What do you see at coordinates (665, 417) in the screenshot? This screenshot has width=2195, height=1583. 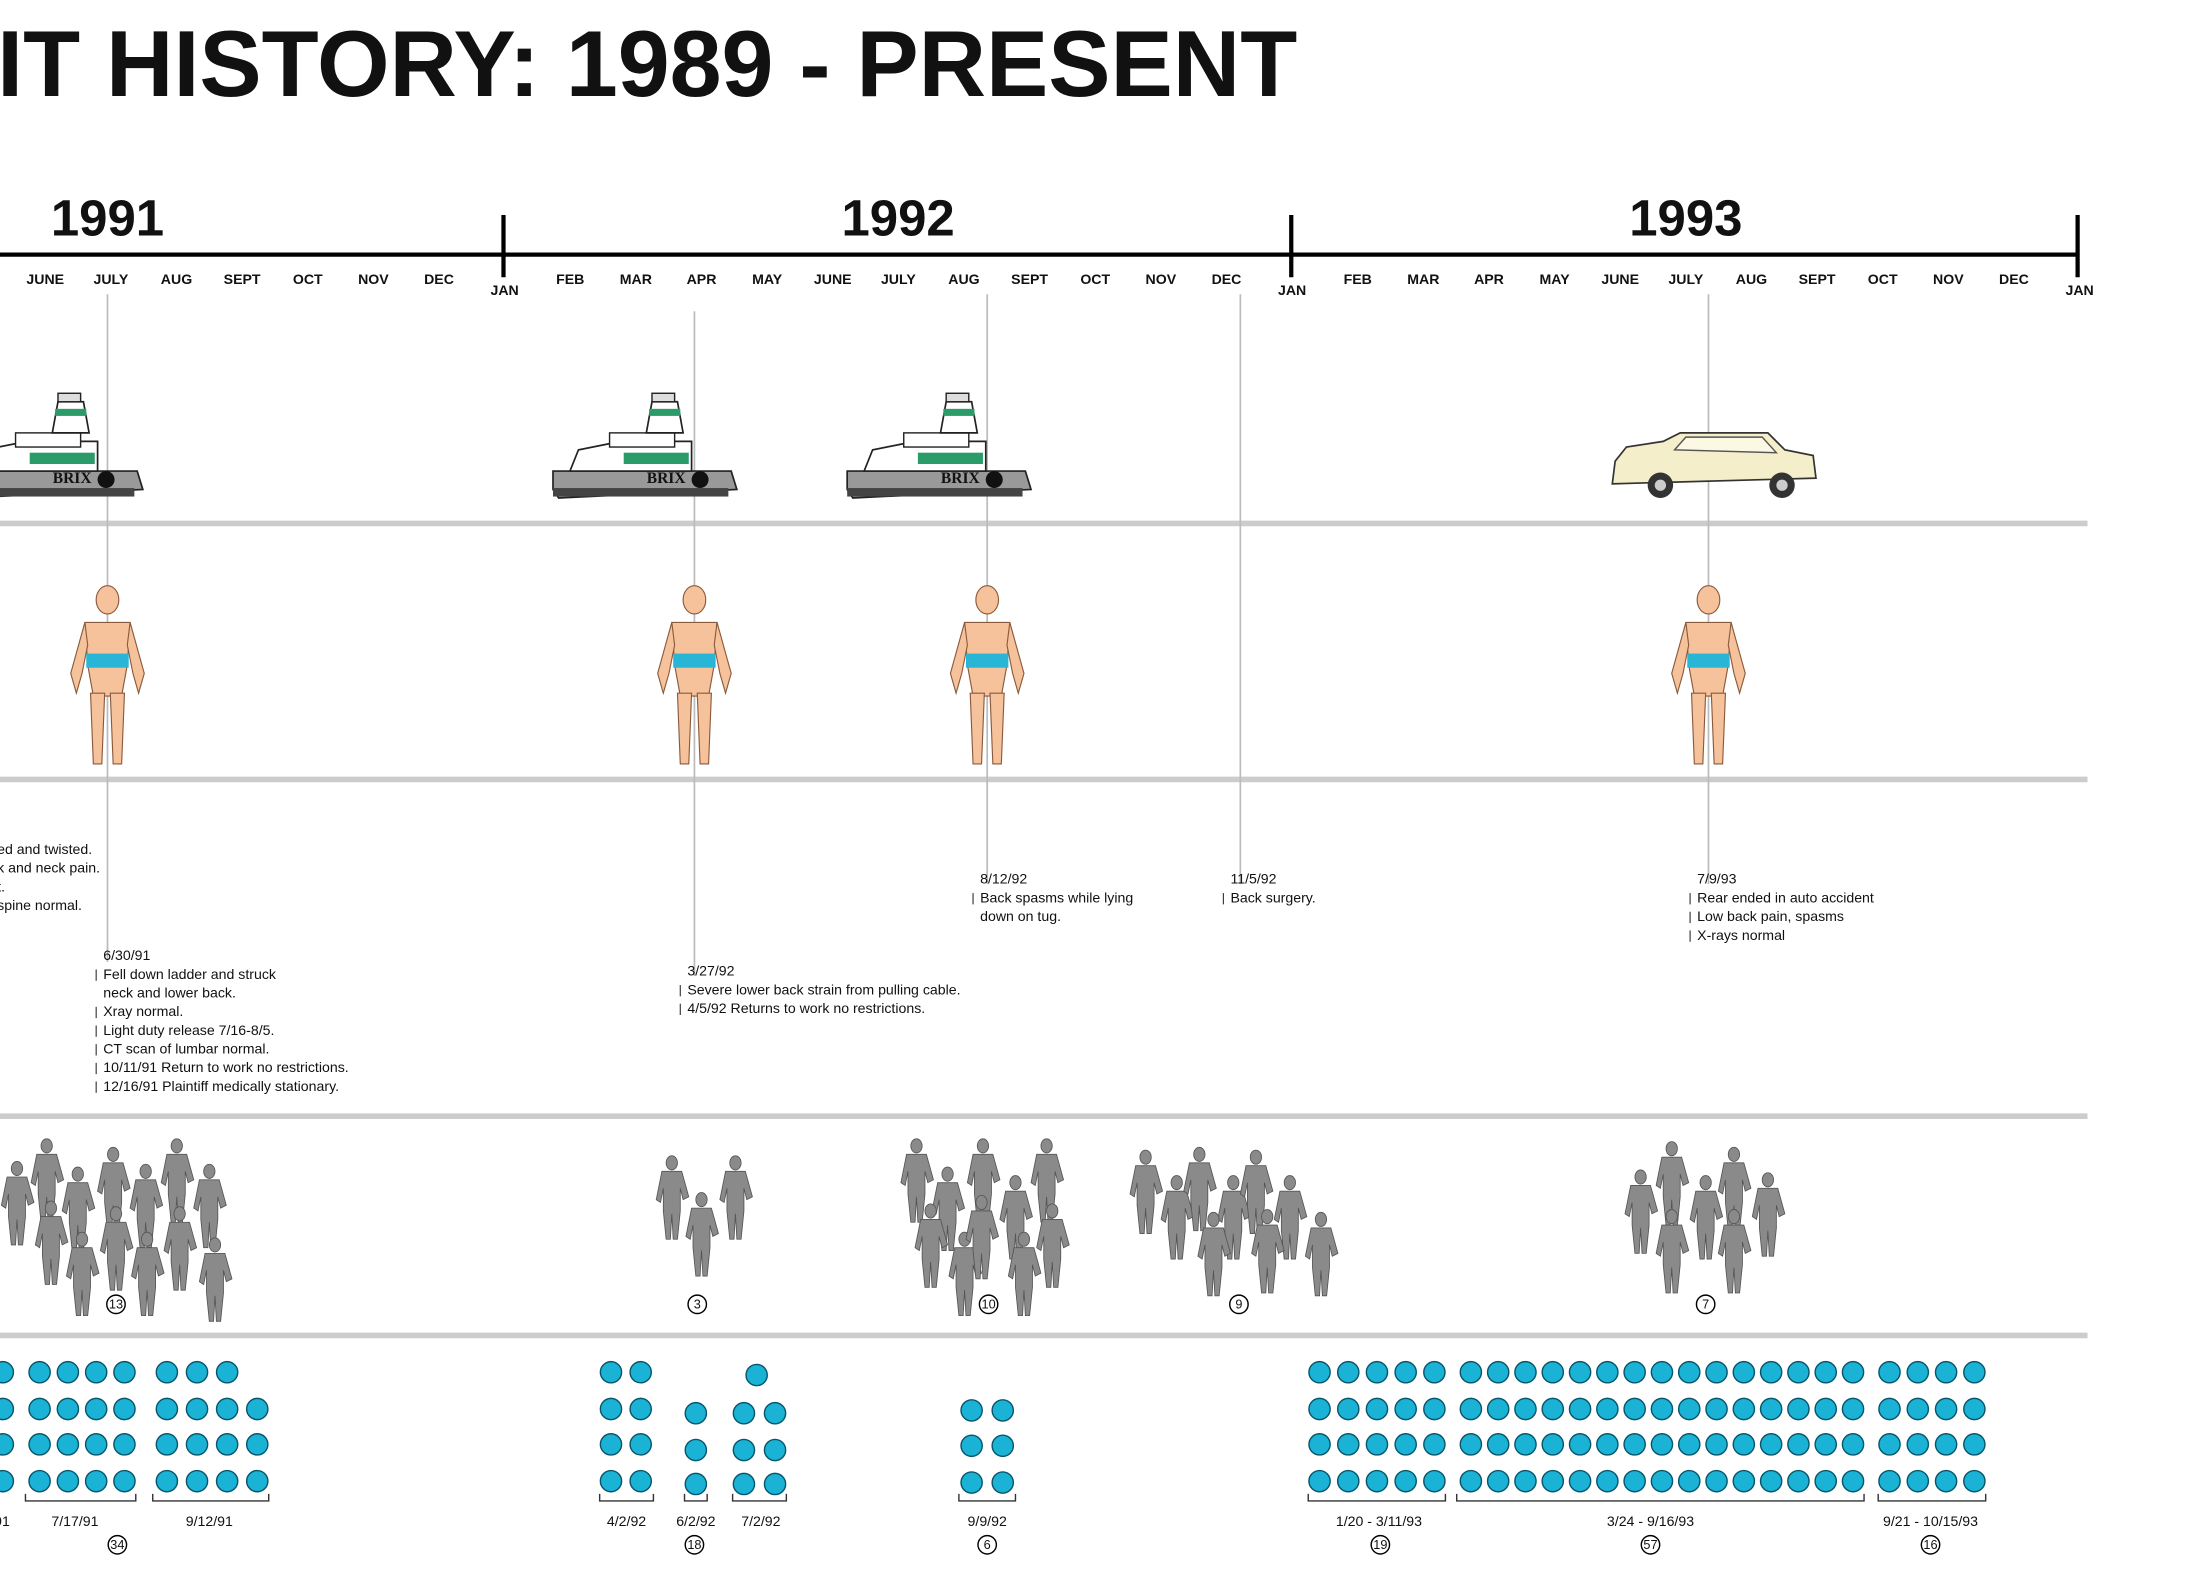 I see `tower` at bounding box center [665, 417].